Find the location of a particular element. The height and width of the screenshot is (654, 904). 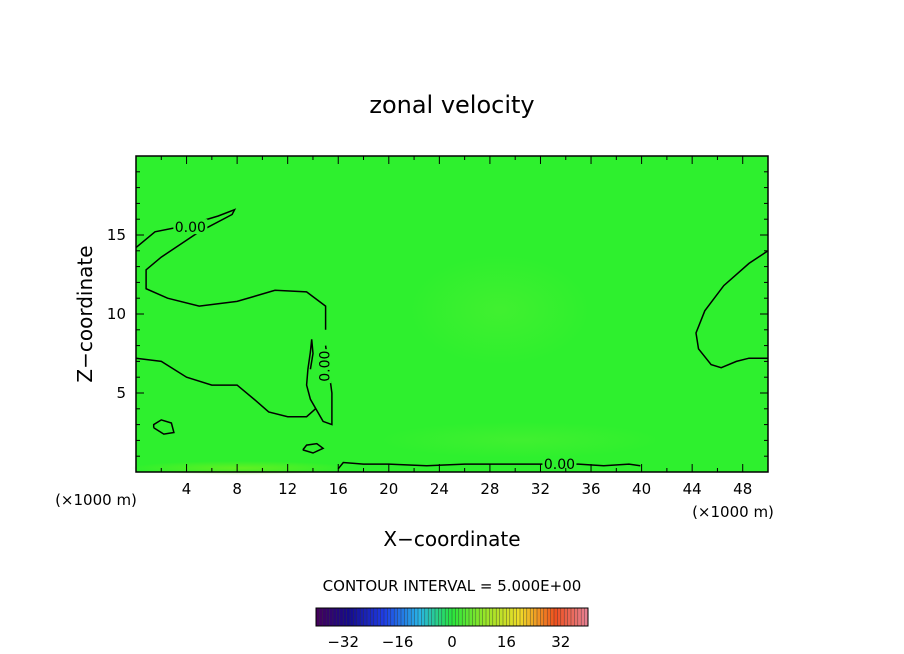

colorbar-frame is located at coordinates (452, 617).